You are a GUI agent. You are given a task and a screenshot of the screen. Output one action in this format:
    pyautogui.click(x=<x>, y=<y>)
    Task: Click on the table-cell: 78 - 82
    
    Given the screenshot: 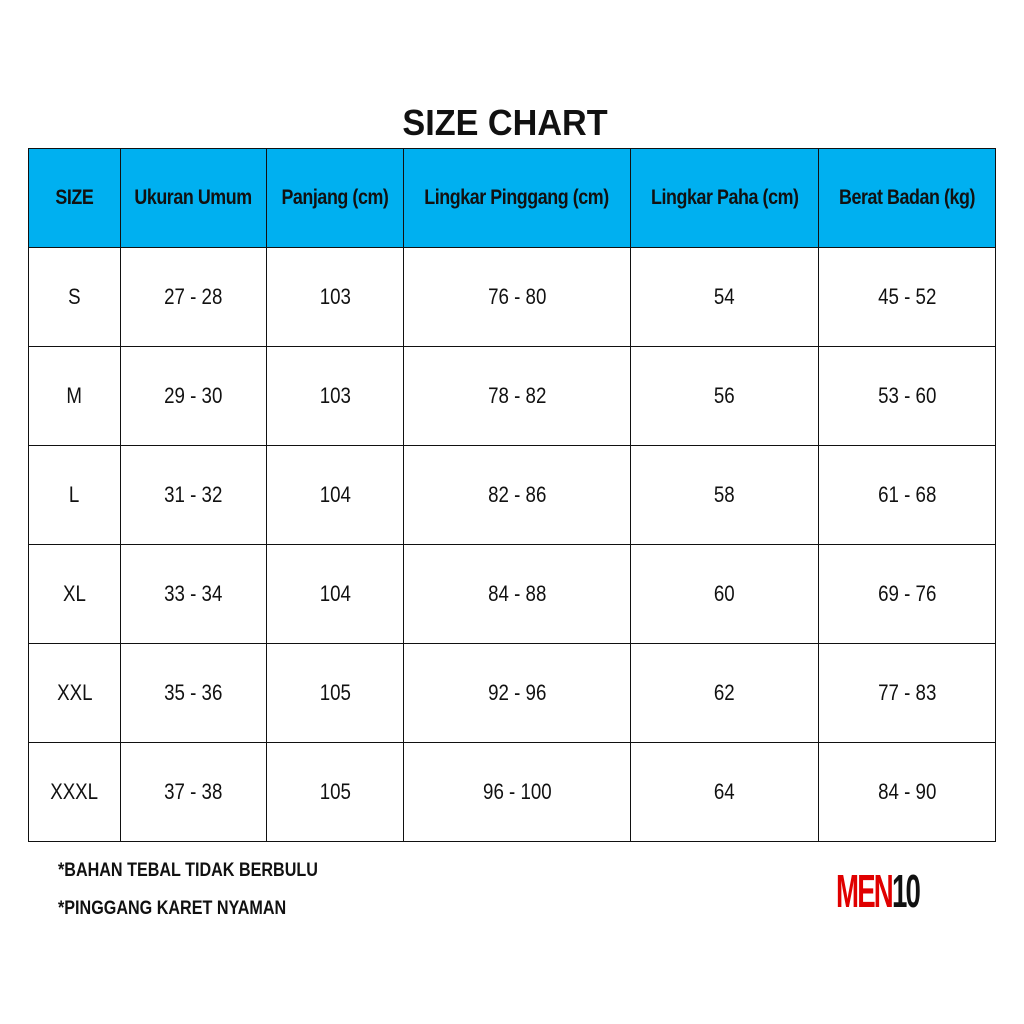 What is the action you would take?
    pyautogui.click(x=517, y=396)
    